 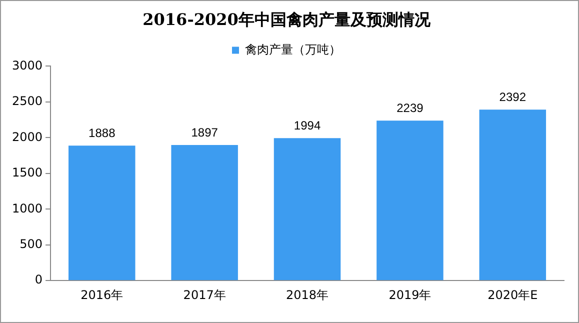 I want to click on data-label: 1897, so click(x=204, y=132).